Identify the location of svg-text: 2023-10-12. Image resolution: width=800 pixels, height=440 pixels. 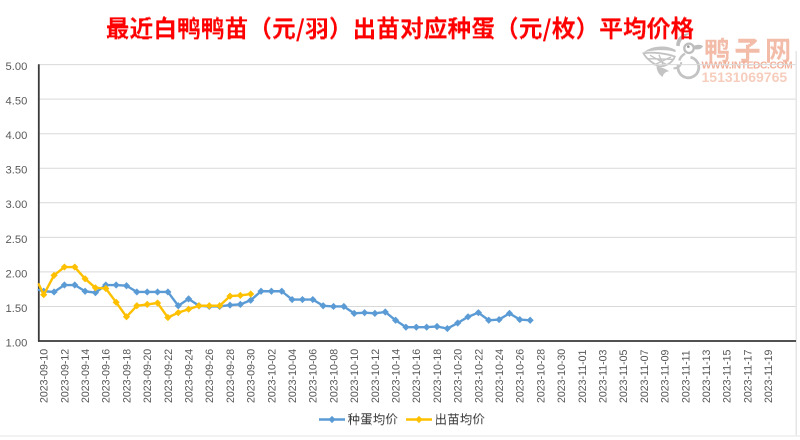
(376, 376).